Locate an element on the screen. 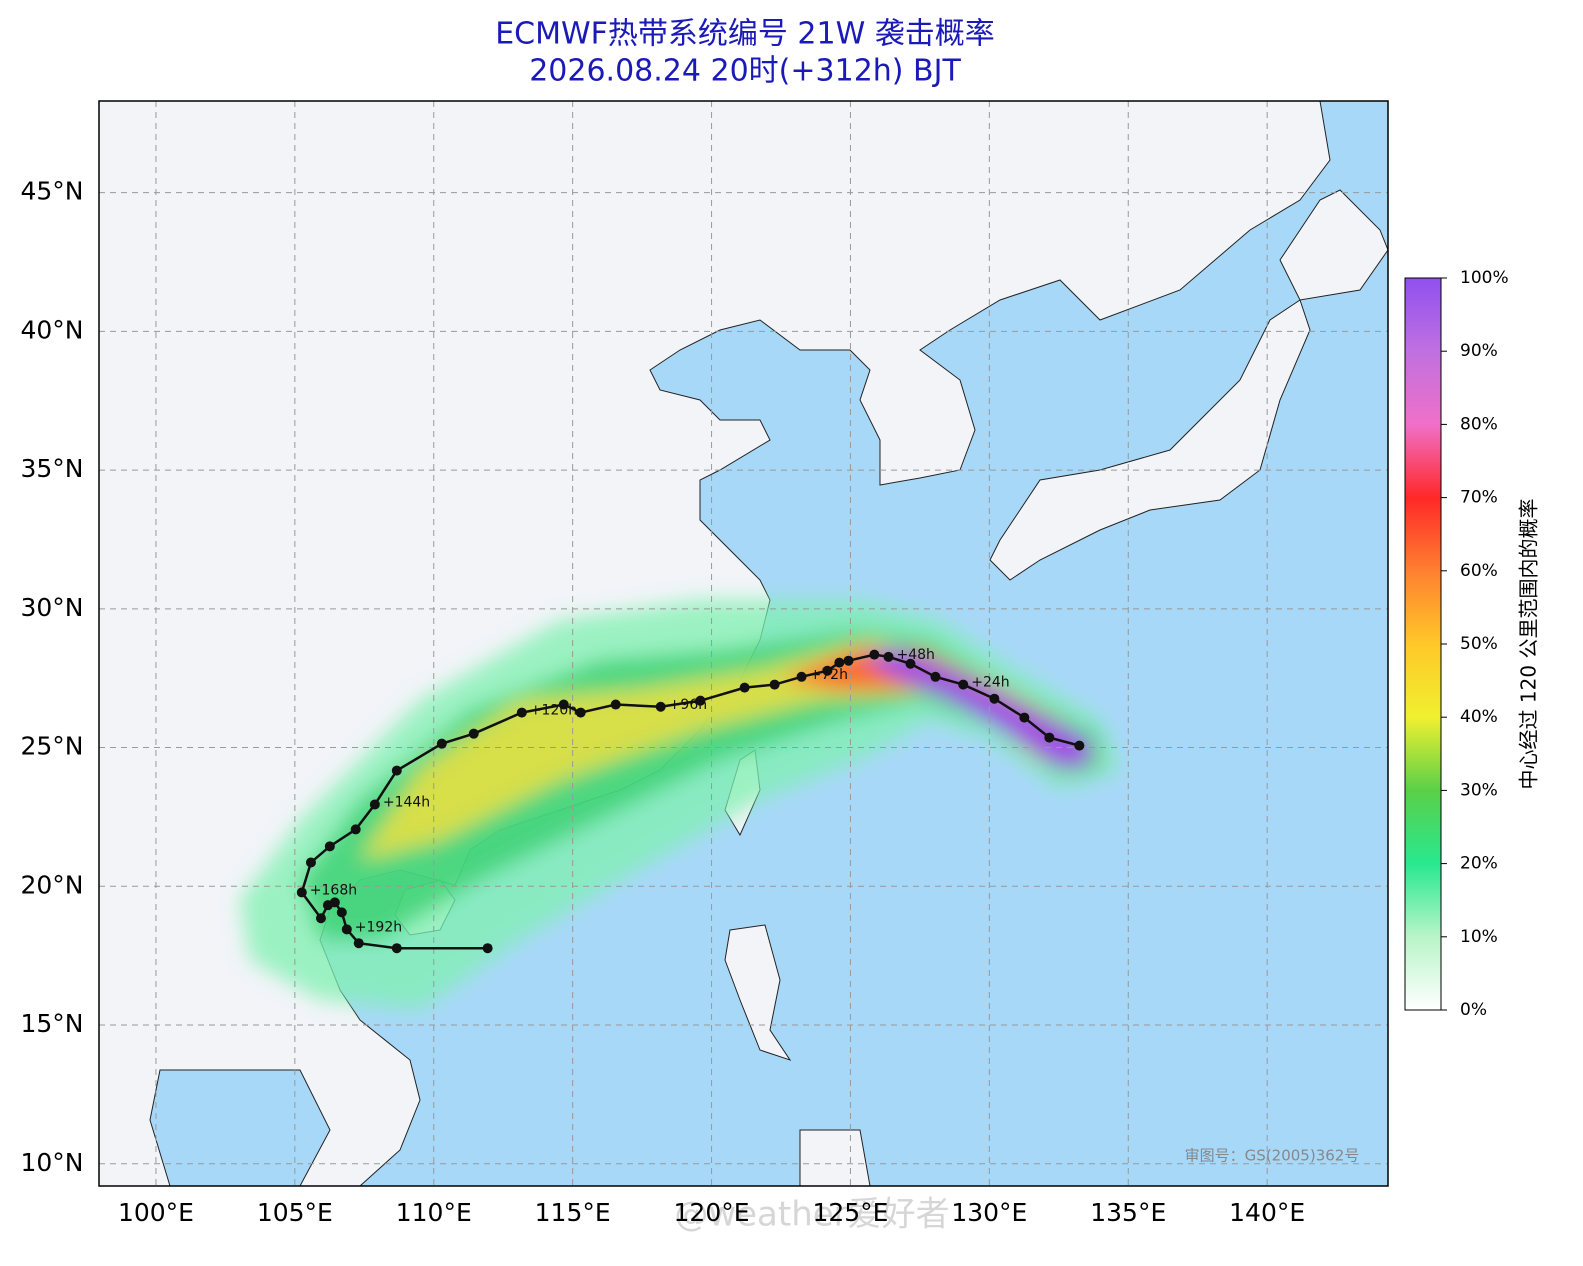  title: ECMWF热带系统编号 21W 袭击概率 is located at coordinates (745, 34).